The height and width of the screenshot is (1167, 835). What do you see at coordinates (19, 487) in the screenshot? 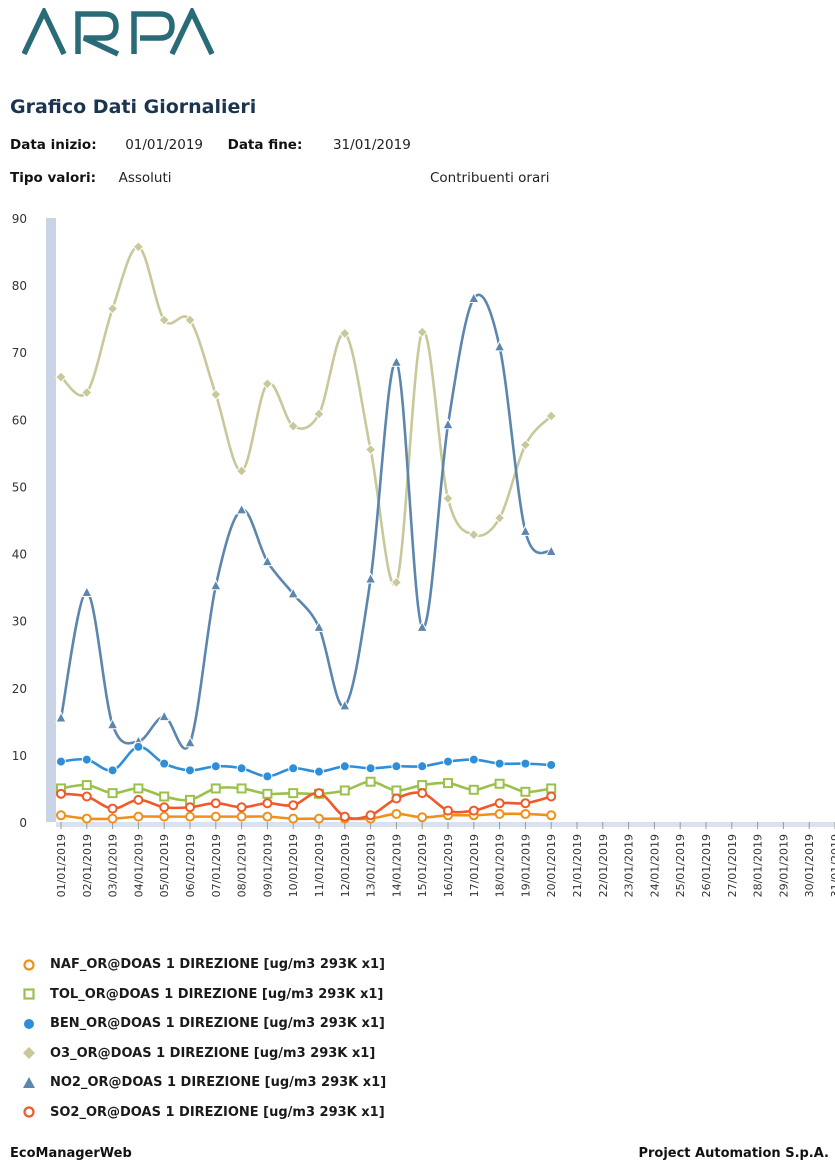
I see `y-tick-label: 50` at bounding box center [19, 487].